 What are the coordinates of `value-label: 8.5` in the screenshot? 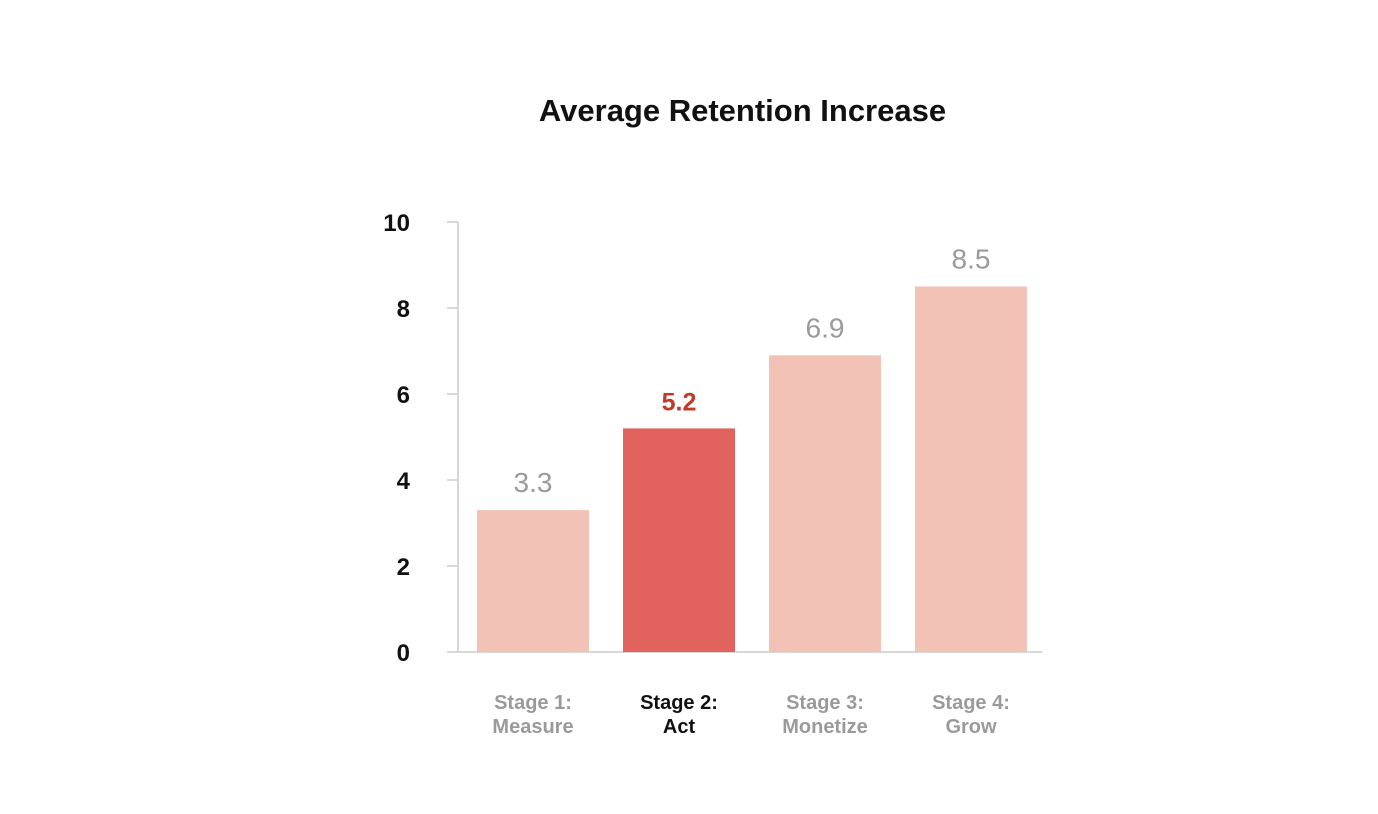 It's located at (971, 259).